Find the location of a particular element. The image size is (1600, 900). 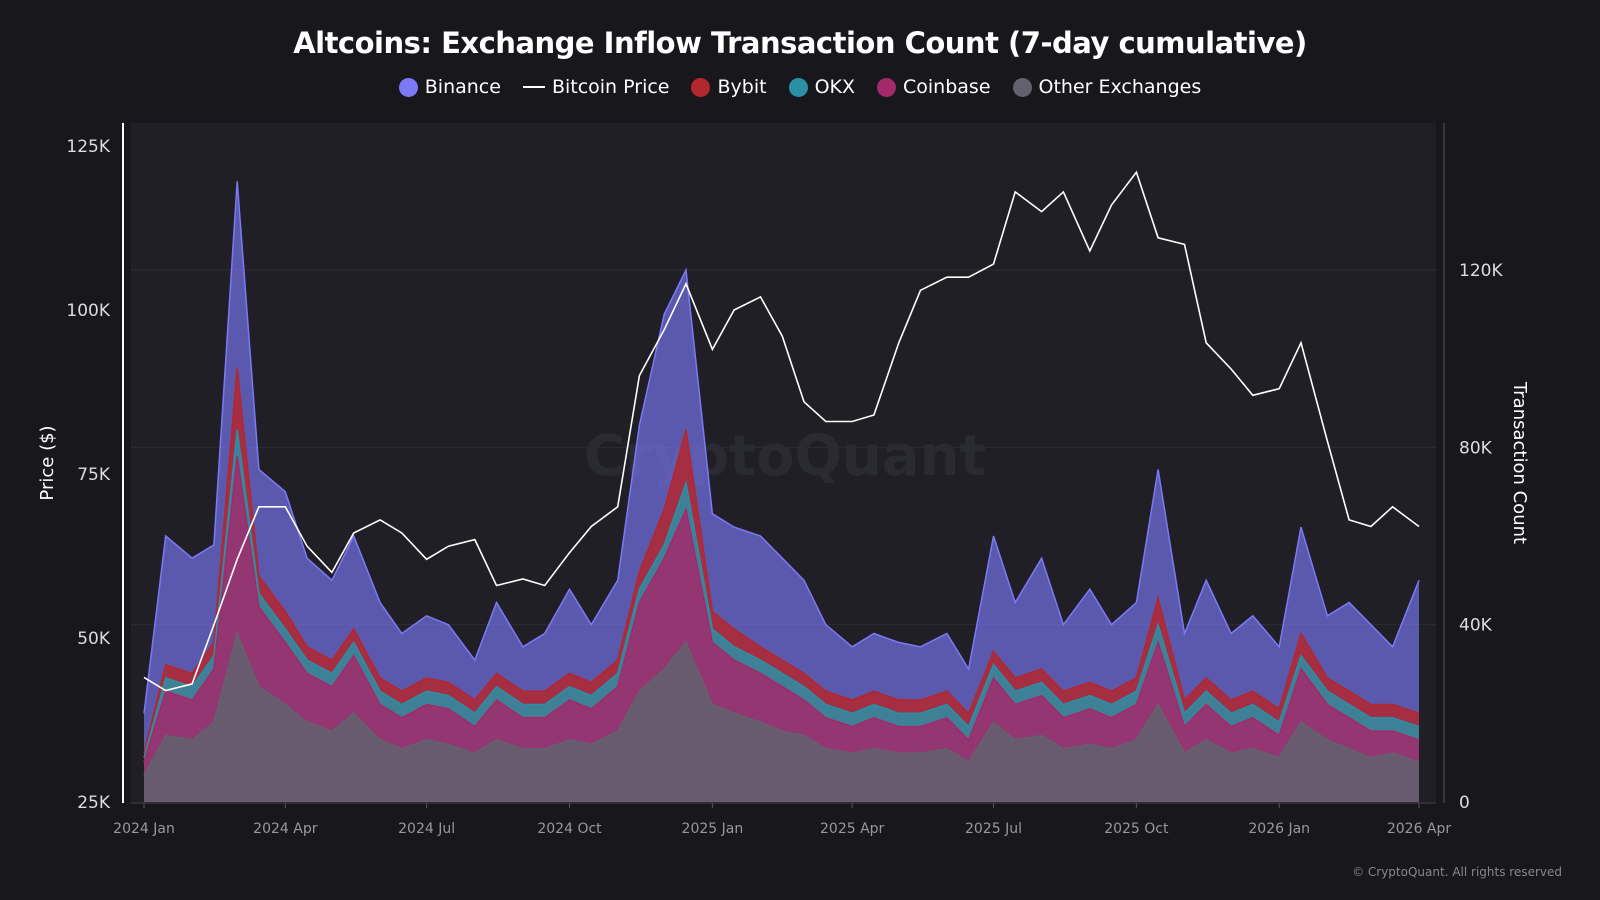

x-tick-label: 2026 Jan is located at coordinates (1279, 829).